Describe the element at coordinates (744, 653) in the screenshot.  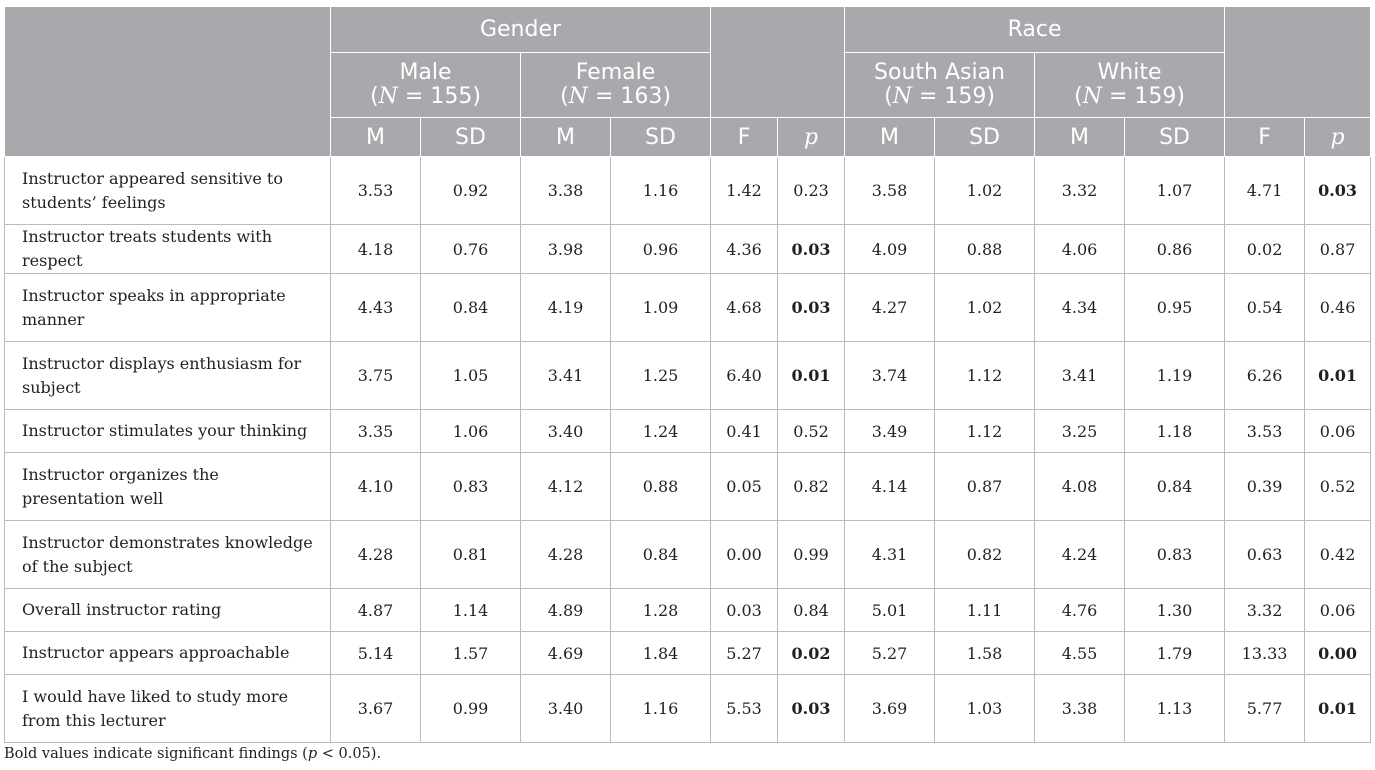
I see `value-cell: 5.27` at that location.